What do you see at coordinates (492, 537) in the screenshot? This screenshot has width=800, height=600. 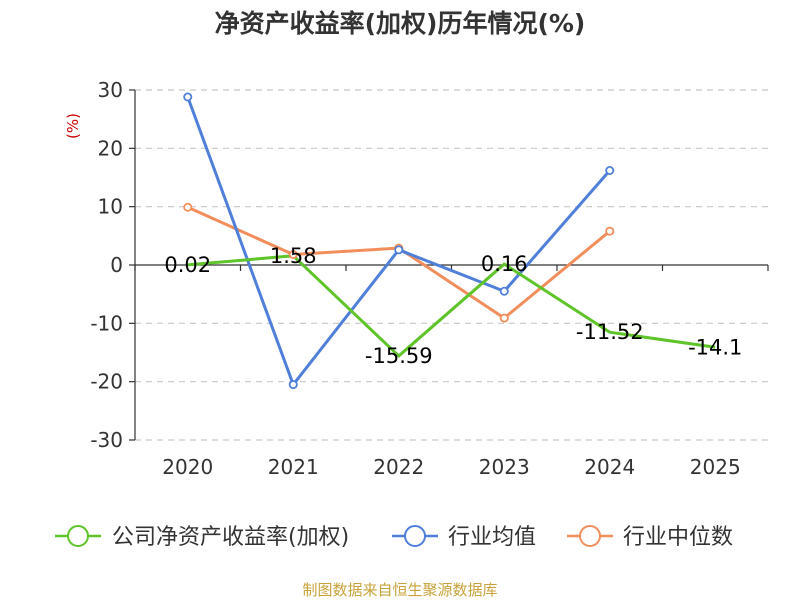 I see `legend-label: 行业均值` at bounding box center [492, 537].